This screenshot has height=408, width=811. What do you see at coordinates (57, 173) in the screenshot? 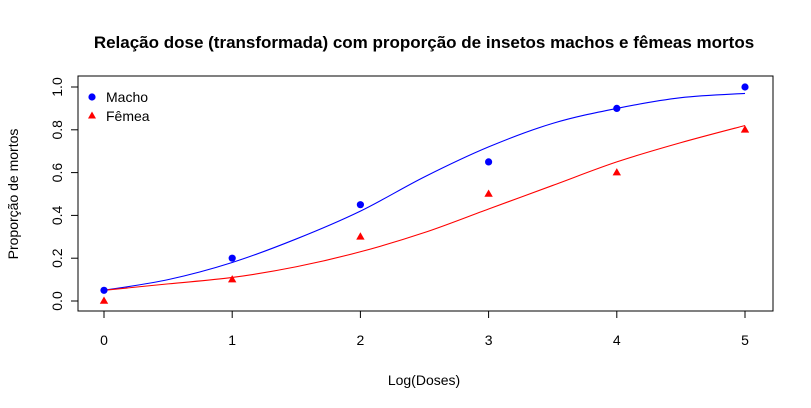
I see `y-tick-label: 0.6` at bounding box center [57, 173].